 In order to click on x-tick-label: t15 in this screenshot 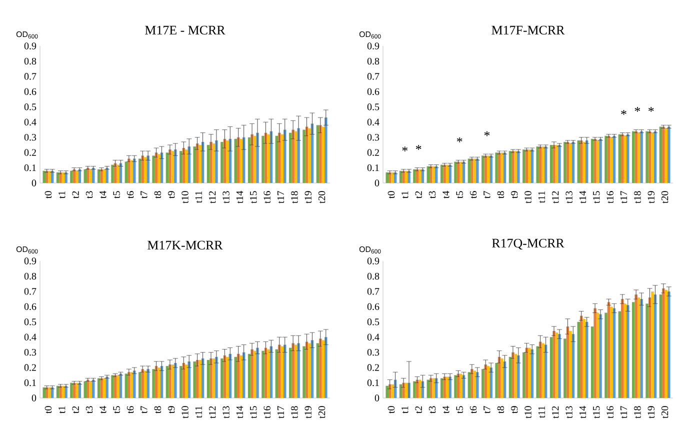, I will do `click(253, 197)`.